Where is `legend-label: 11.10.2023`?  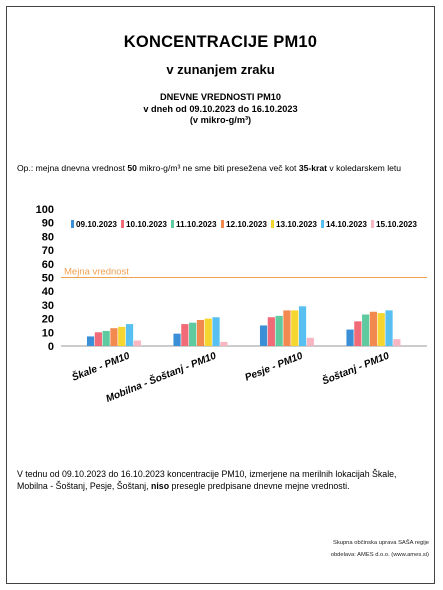 legend-label: 11.10.2023 is located at coordinates (196, 224).